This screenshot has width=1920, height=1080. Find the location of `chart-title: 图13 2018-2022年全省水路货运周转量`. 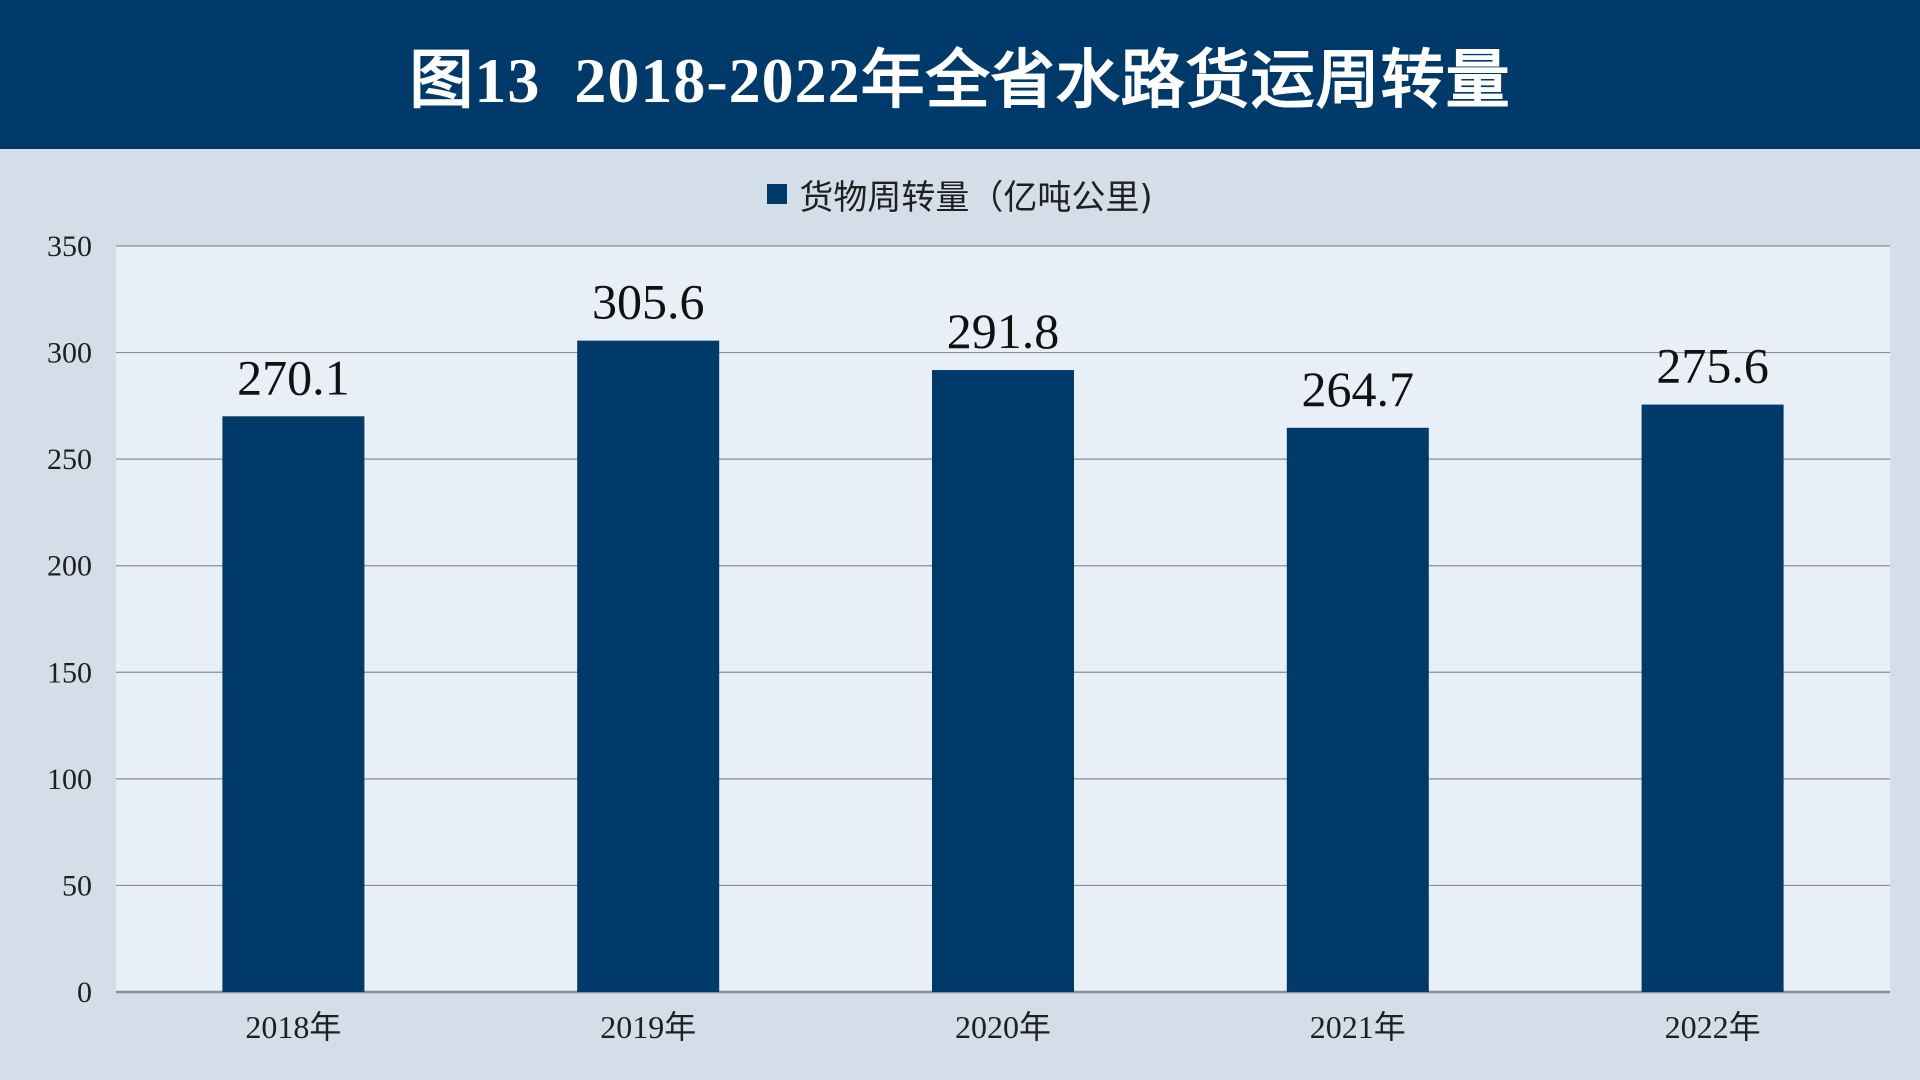

chart-title: 图13 2018-2022年全省水路货运周转量 is located at coordinates (960, 80).